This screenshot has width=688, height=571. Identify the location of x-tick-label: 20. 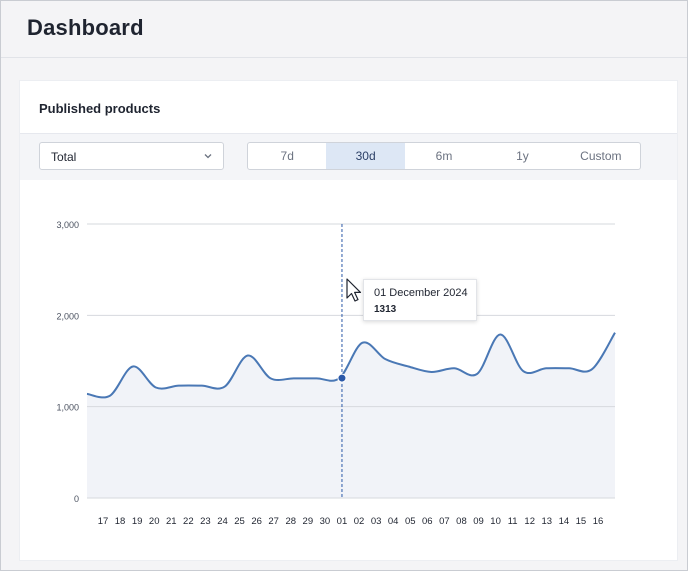
(154, 521).